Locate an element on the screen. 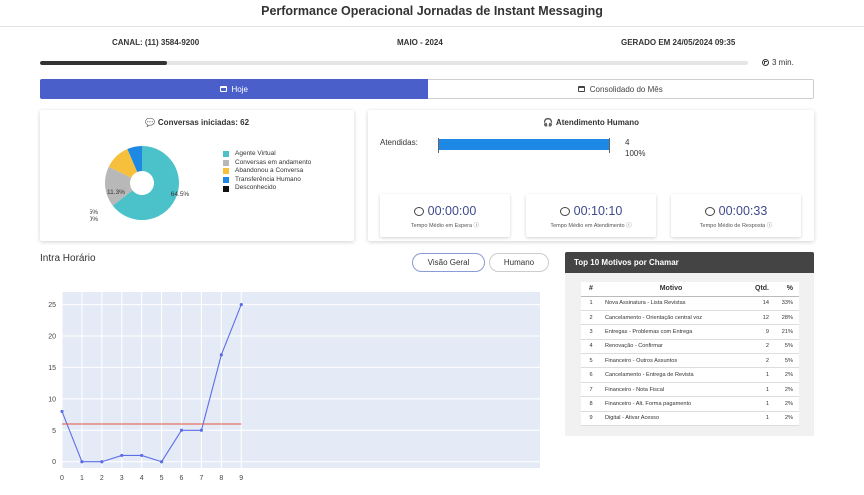 The width and height of the screenshot is (864, 495). cell-motivo: Cancelamento - Entrega de Revista is located at coordinates (669, 375).